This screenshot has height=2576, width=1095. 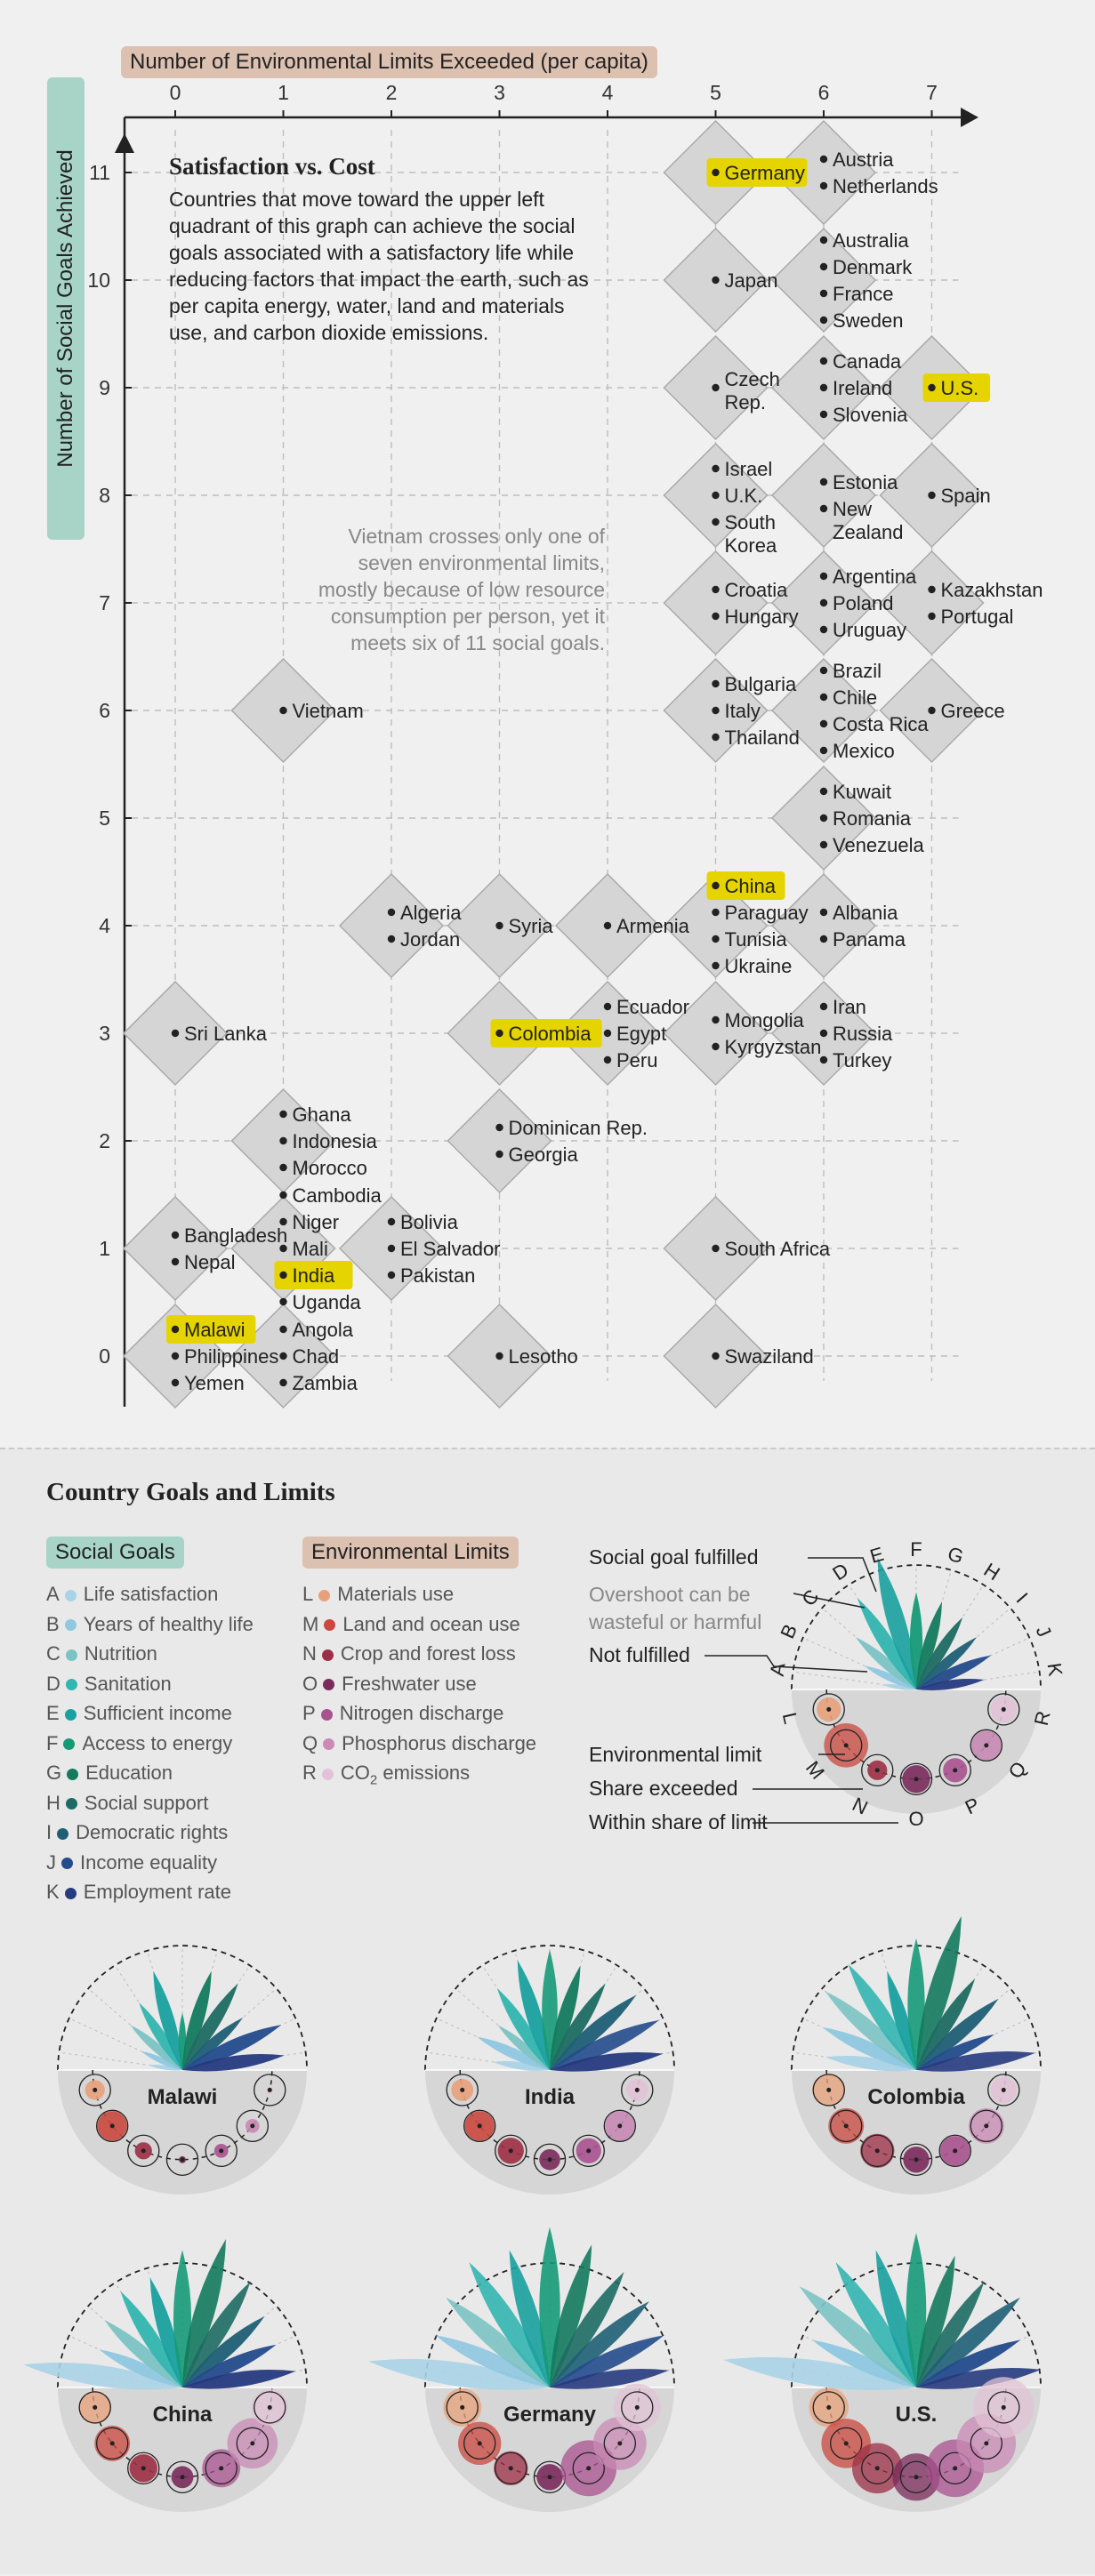 What do you see at coordinates (790, 1719) in the screenshot?
I see `env-letter-l: L` at bounding box center [790, 1719].